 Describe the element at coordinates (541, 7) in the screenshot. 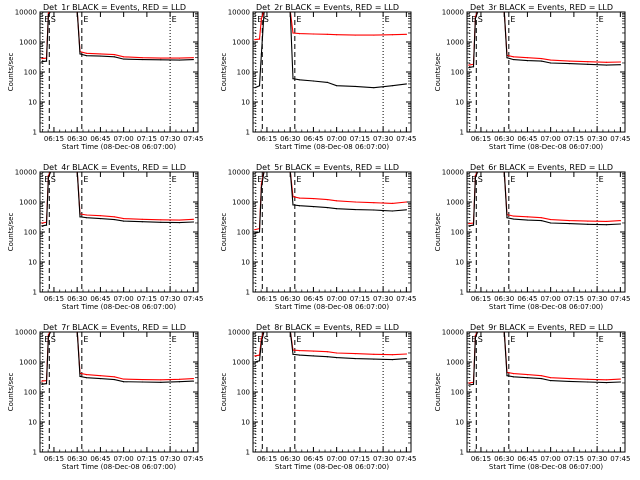

I see `panel-title: Det_3r BLACK = Events, RED = LLD` at that location.